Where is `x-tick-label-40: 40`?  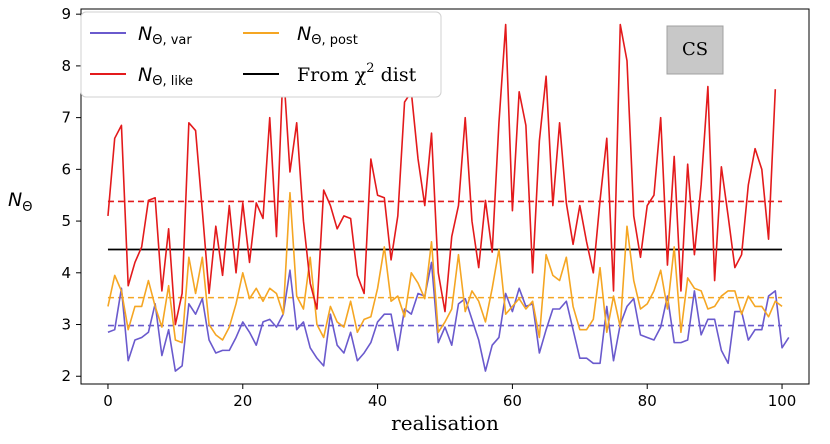 x-tick-label-40: 40 is located at coordinates (377, 401).